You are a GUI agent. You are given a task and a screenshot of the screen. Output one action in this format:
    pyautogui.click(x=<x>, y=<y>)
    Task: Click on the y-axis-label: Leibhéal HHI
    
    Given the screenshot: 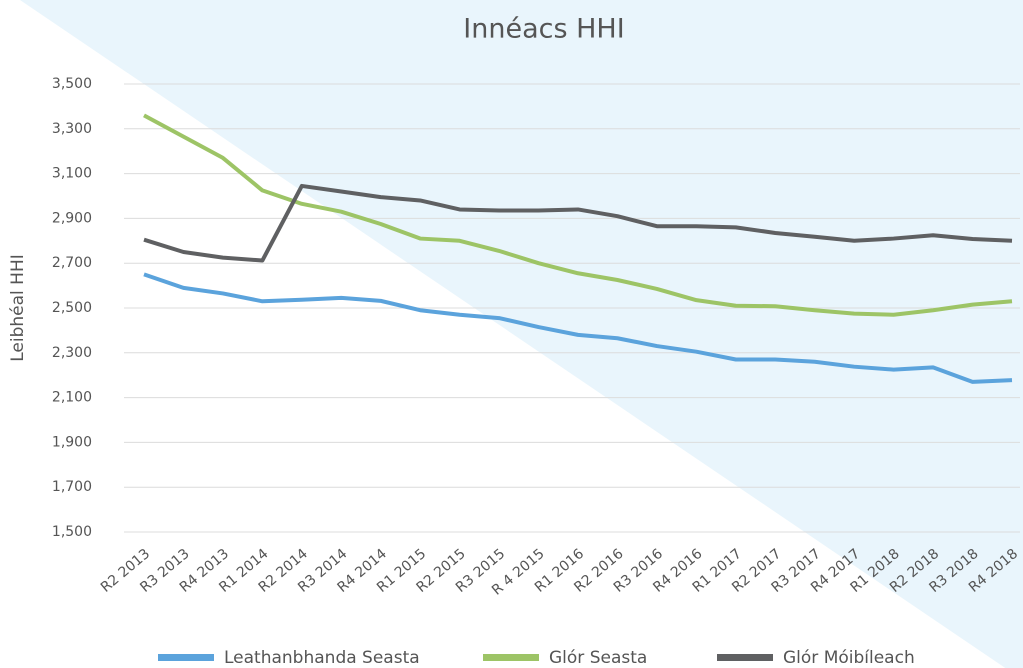 What is the action you would take?
    pyautogui.click(x=18, y=308)
    